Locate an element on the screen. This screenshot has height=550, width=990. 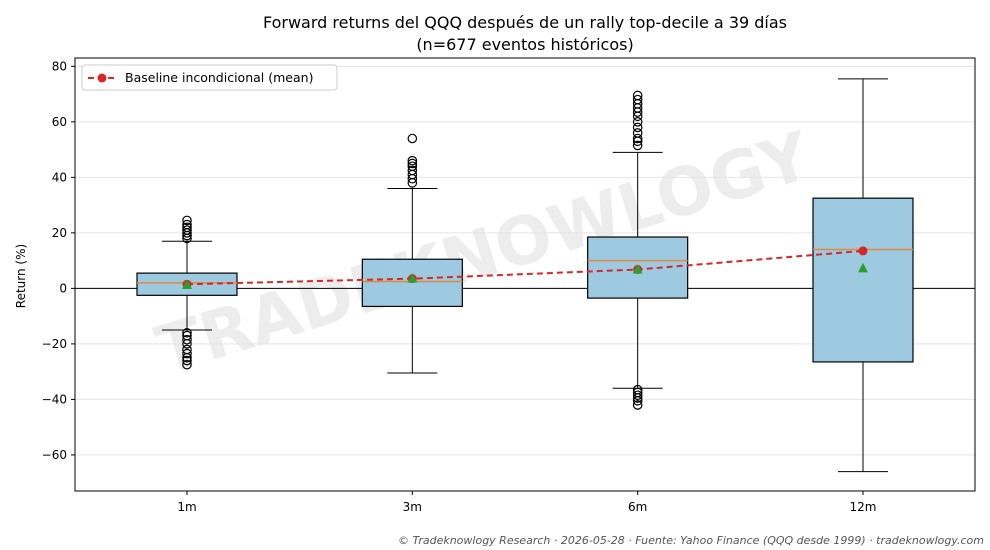
box-6m is located at coordinates (638, 250).